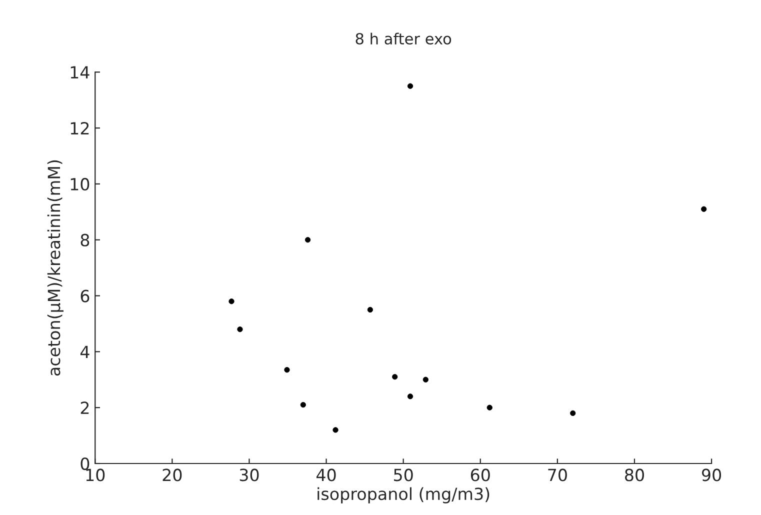 This screenshot has width=761, height=515. What do you see at coordinates (712, 475) in the screenshot?
I see `x-tick-label: 90` at bounding box center [712, 475].